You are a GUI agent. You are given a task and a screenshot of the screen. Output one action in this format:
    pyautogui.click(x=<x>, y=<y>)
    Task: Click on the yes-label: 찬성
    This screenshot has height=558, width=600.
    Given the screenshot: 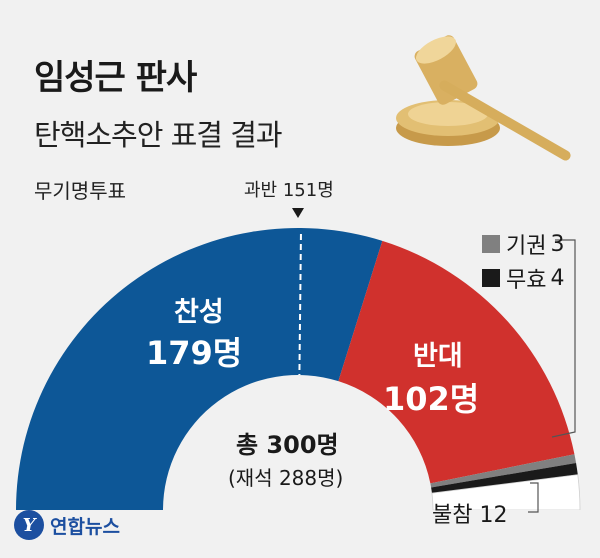 What is the action you would take?
    pyautogui.click(x=199, y=312)
    